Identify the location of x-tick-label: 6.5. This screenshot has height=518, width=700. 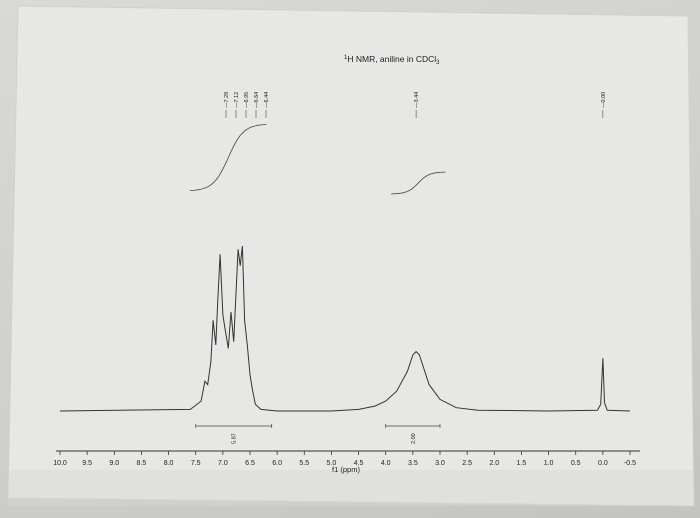
(250, 463).